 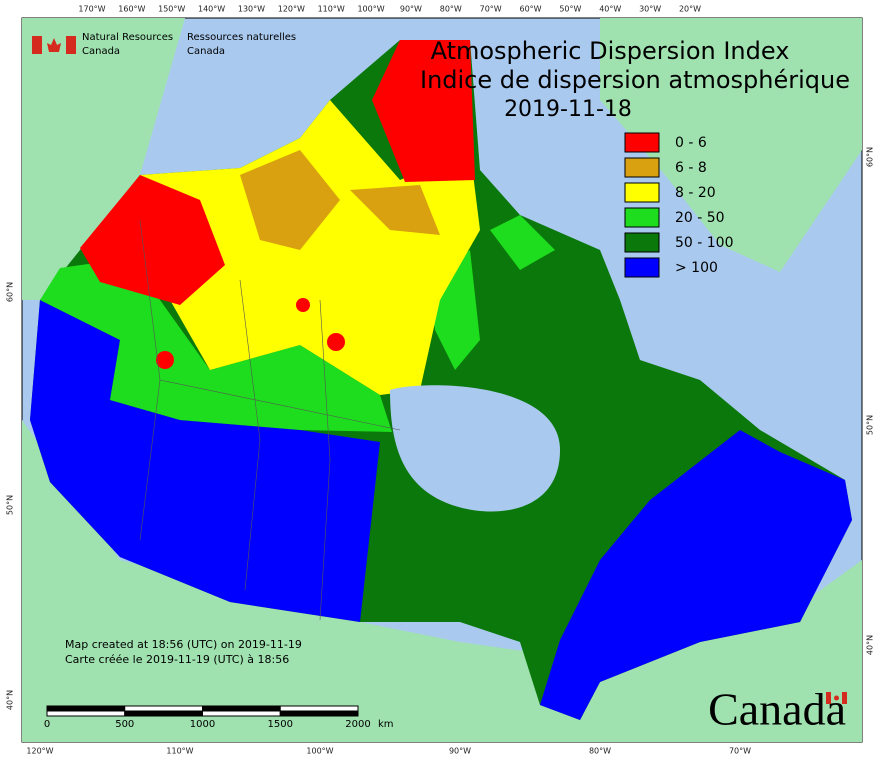 What do you see at coordinates (568, 109) in the screenshot?
I see `date: 2019-11-18` at bounding box center [568, 109].